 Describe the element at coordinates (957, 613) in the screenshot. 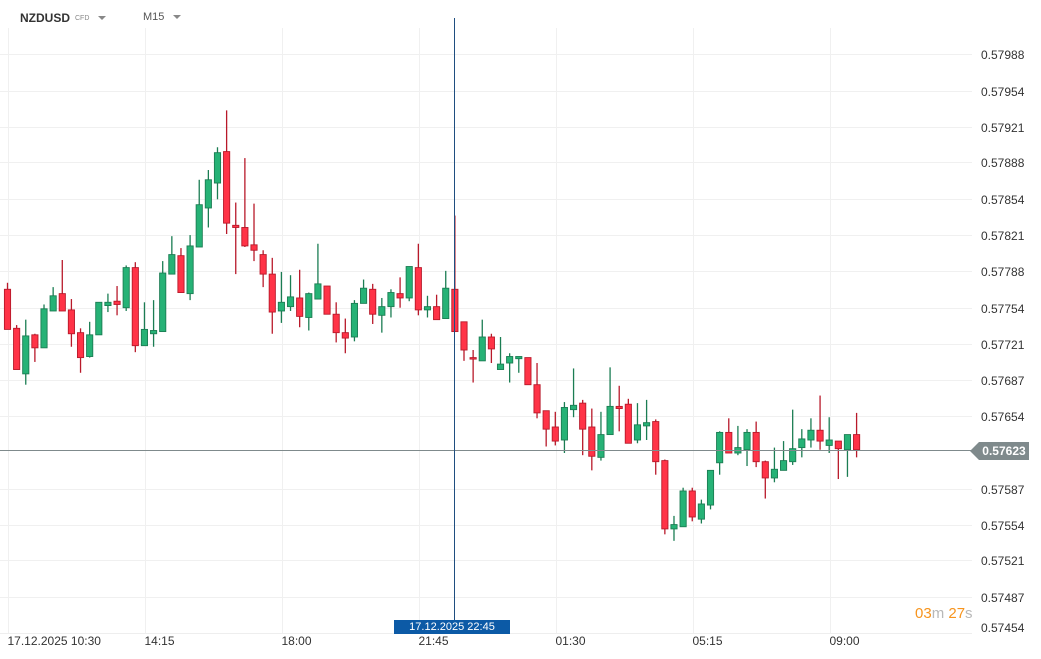

I see `timer-seconds: 27` at that location.